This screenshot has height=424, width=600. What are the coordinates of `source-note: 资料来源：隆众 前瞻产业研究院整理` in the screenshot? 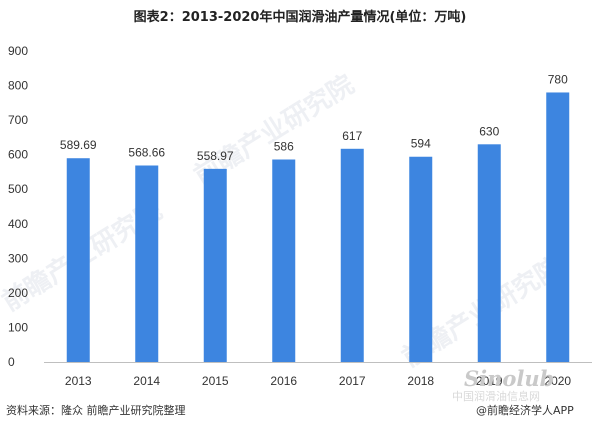 It's located at (96, 410).